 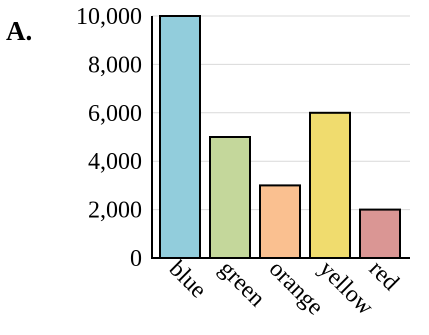 I want to click on x-category-label-green: green, so click(x=242, y=284).